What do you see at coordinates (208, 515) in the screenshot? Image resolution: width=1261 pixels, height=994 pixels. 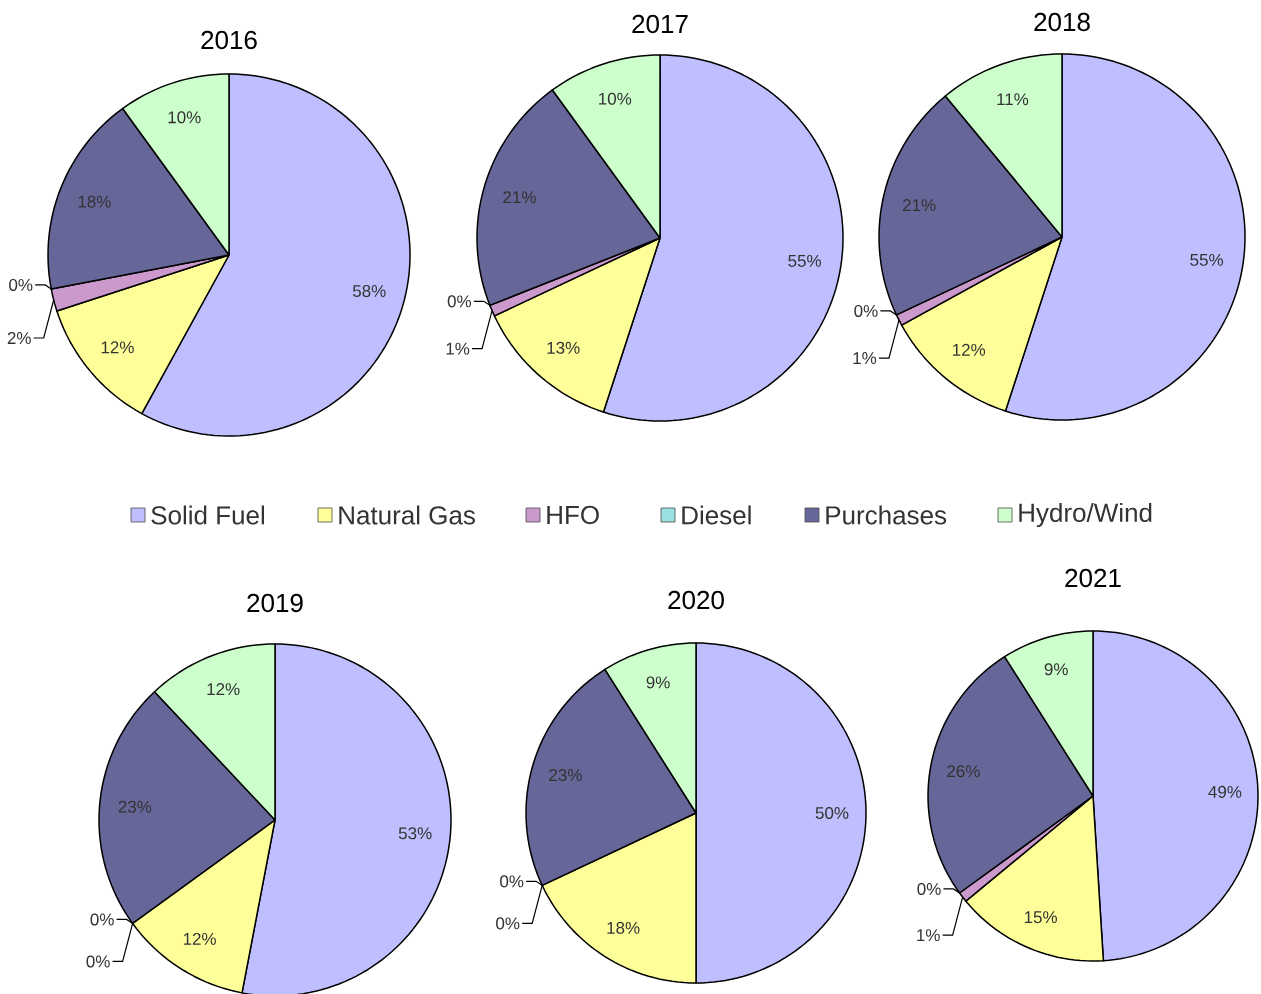 I see `legend-label: Solid Fuel` at bounding box center [208, 515].